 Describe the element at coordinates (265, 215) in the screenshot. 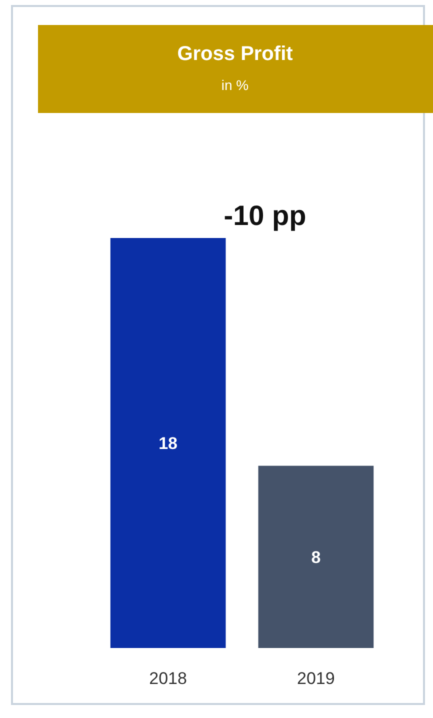

I see `text: -10 pp` at that location.